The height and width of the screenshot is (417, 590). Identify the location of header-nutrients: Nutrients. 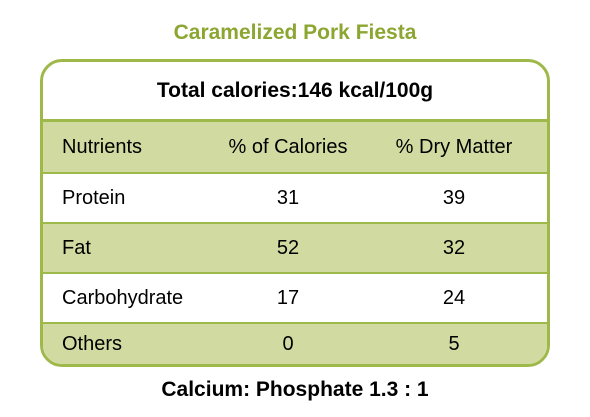
(102, 146).